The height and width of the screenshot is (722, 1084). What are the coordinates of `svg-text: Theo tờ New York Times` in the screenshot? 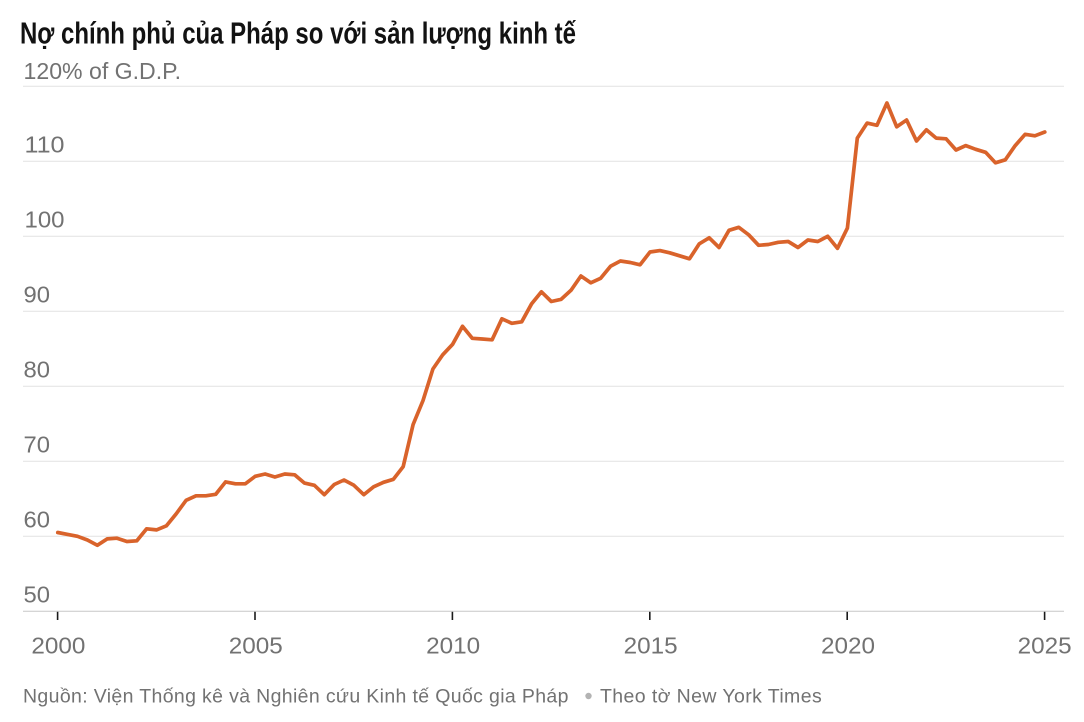 It's located at (711, 697).